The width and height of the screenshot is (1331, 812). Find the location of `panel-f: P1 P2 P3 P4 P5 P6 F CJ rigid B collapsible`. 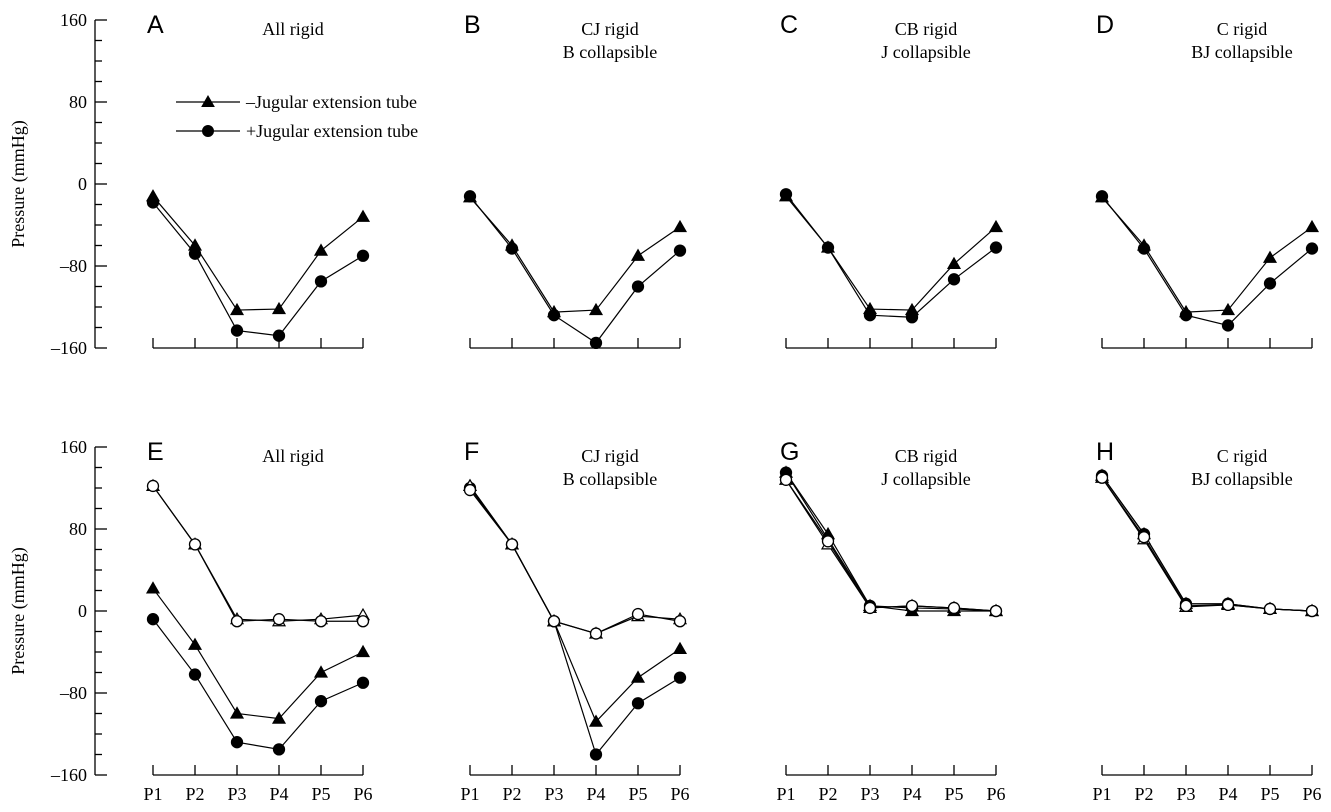

panel-f: P1 P2 P3 P4 P5 P6 F CJ rigid B collapsible is located at coordinates (574, 621).